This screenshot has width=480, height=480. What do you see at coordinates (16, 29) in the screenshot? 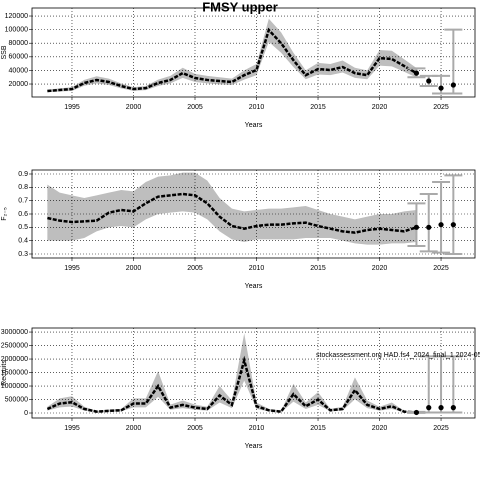
I see `y-tick-label: 100000` at bounding box center [16, 29].